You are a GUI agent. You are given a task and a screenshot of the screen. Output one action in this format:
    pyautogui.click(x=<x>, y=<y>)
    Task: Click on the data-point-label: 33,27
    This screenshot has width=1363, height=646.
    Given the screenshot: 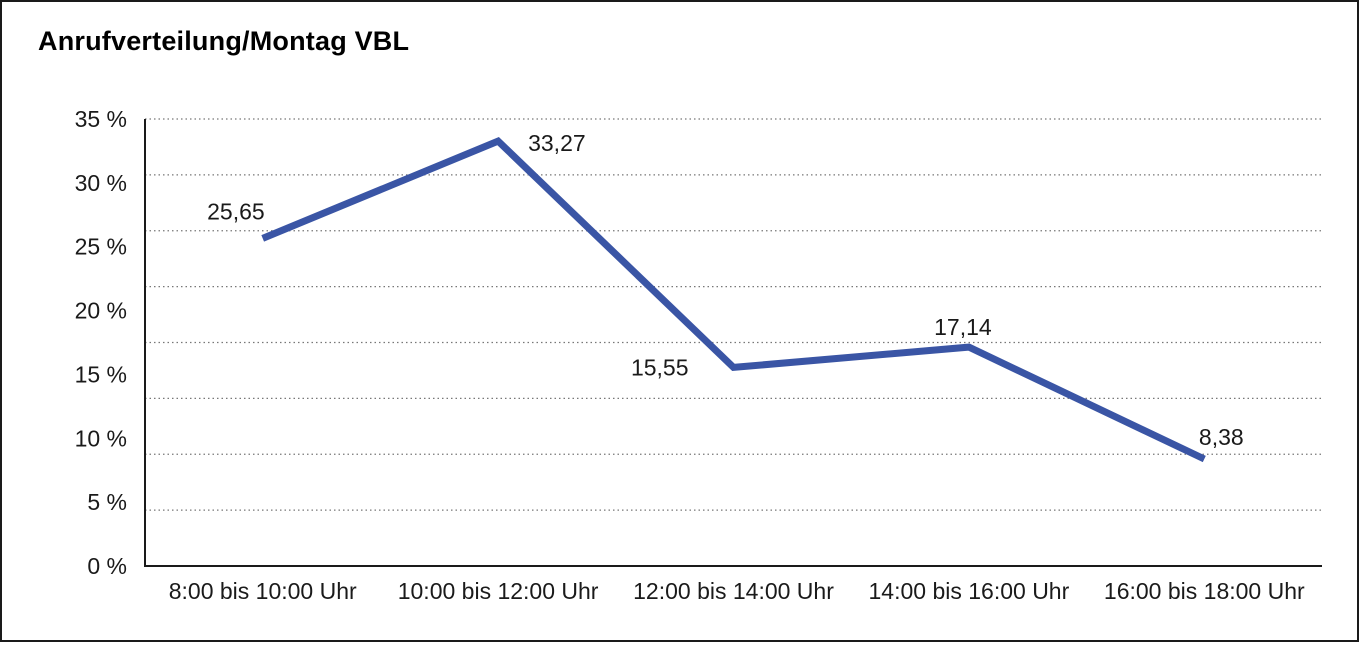 What is the action you would take?
    pyautogui.click(x=557, y=143)
    